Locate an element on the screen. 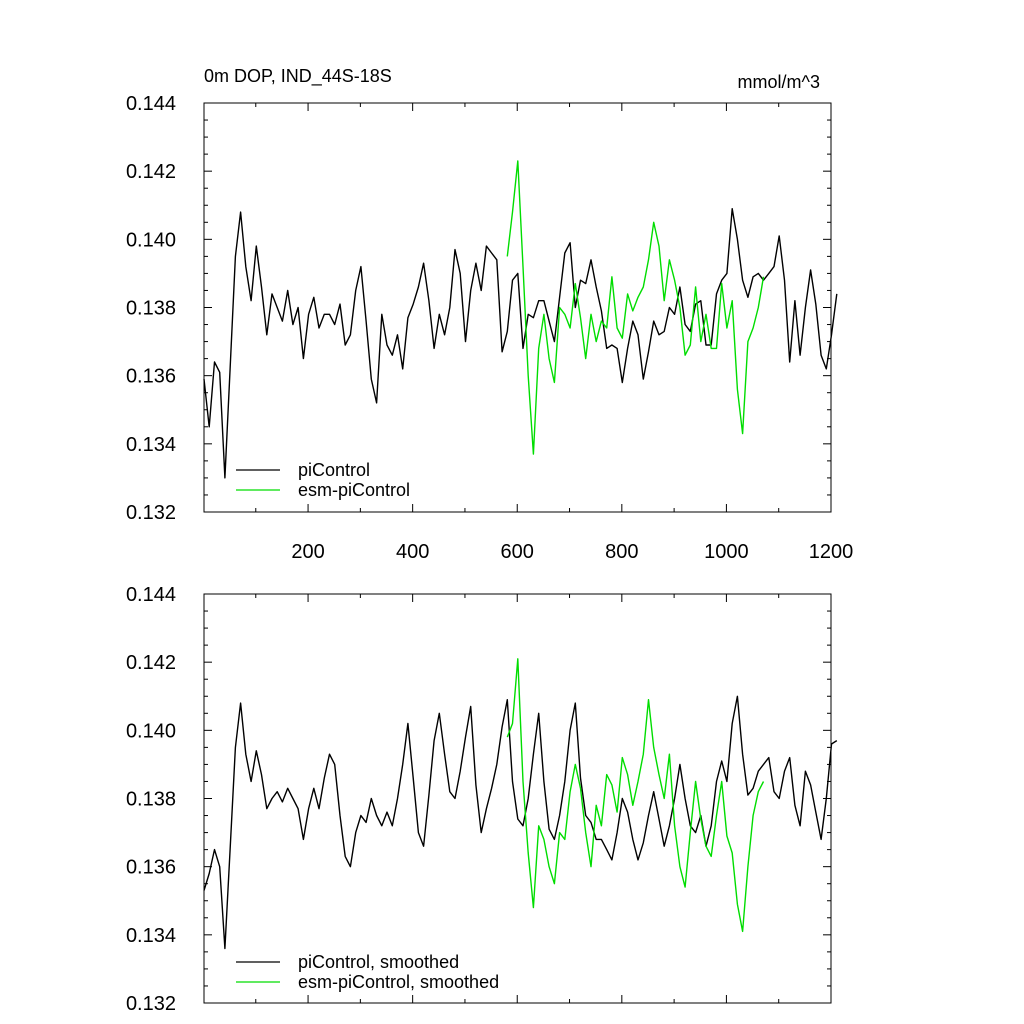 This screenshot has height=1024, width=1024. series-line-esm-picontrol is located at coordinates (635, 307).